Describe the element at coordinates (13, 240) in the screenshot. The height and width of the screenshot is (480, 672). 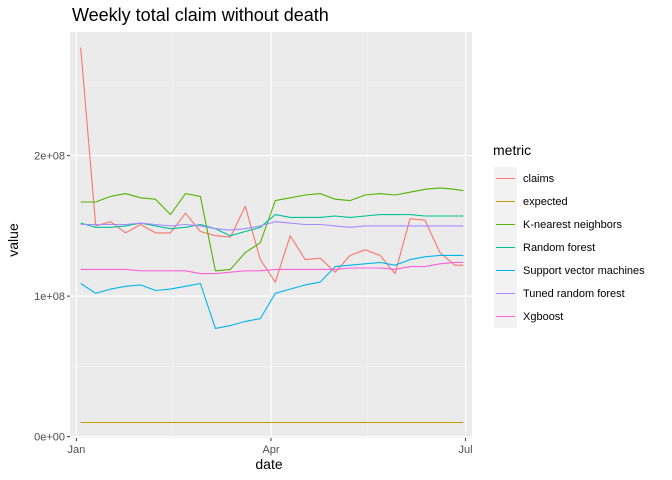
I see `y-axis-title: value` at that location.